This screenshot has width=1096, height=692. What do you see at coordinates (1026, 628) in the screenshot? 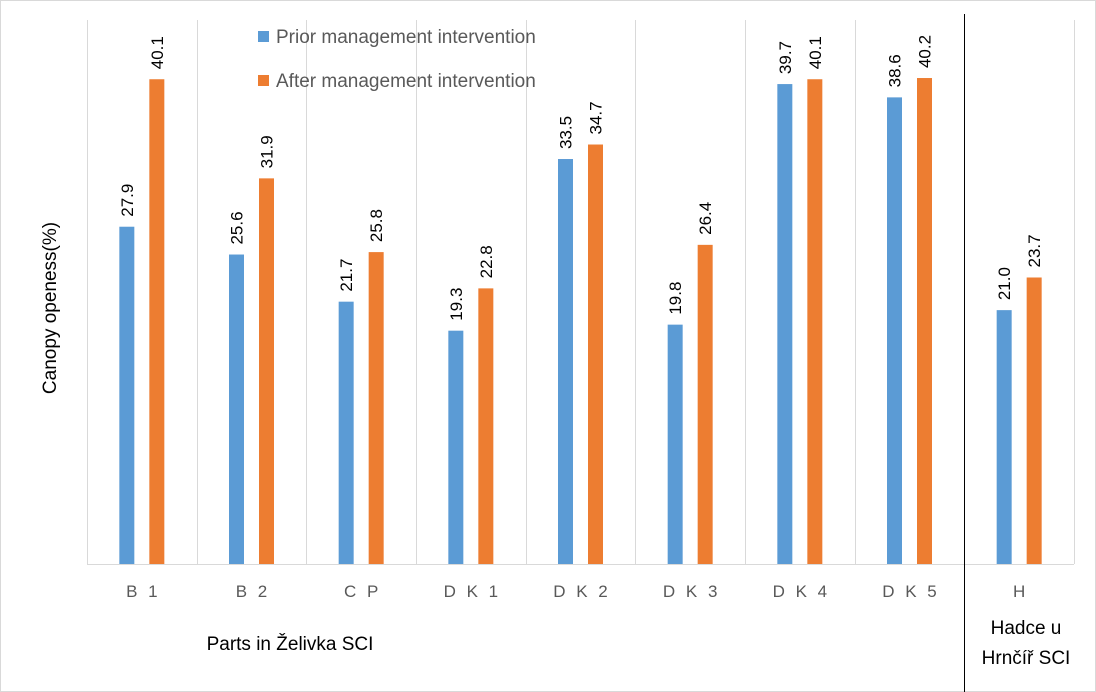
I see `group-label-hadce: Hadce u` at bounding box center [1026, 628].